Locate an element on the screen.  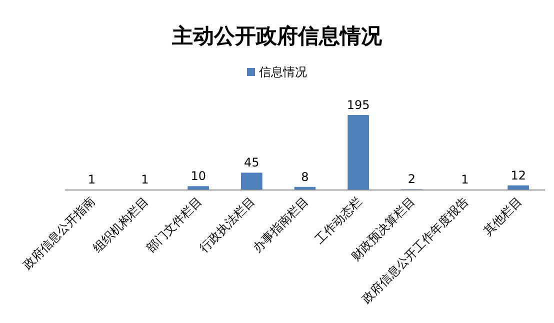
data-label: 2 is located at coordinates (412, 179).